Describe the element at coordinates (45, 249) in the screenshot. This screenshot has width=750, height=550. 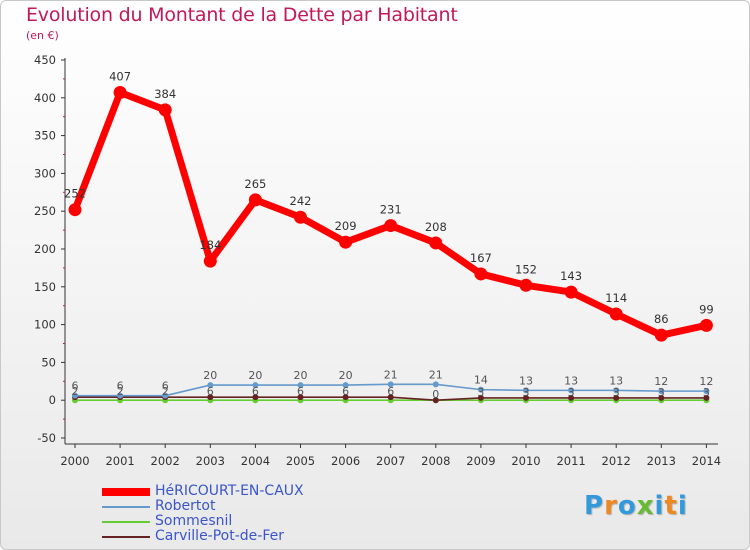
I see `y-tick-label: 200` at that location.